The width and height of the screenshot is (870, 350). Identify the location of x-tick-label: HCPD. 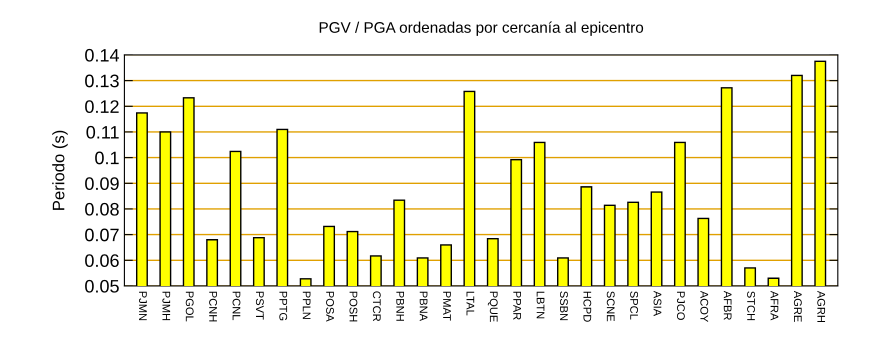
(587, 307).